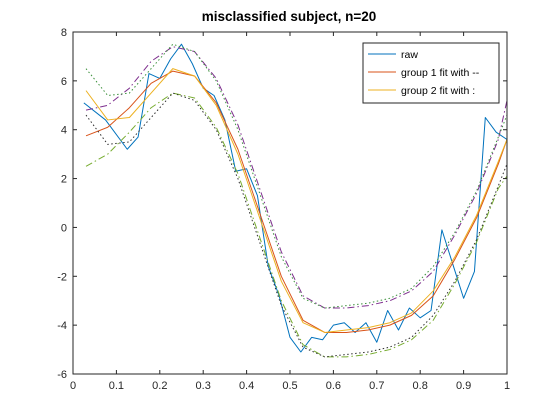 Image resolution: width=560 pixels, height=420 pixels. Describe the element at coordinates (376, 386) in the screenshot. I see `x-tick-label: 0.7` at that location.